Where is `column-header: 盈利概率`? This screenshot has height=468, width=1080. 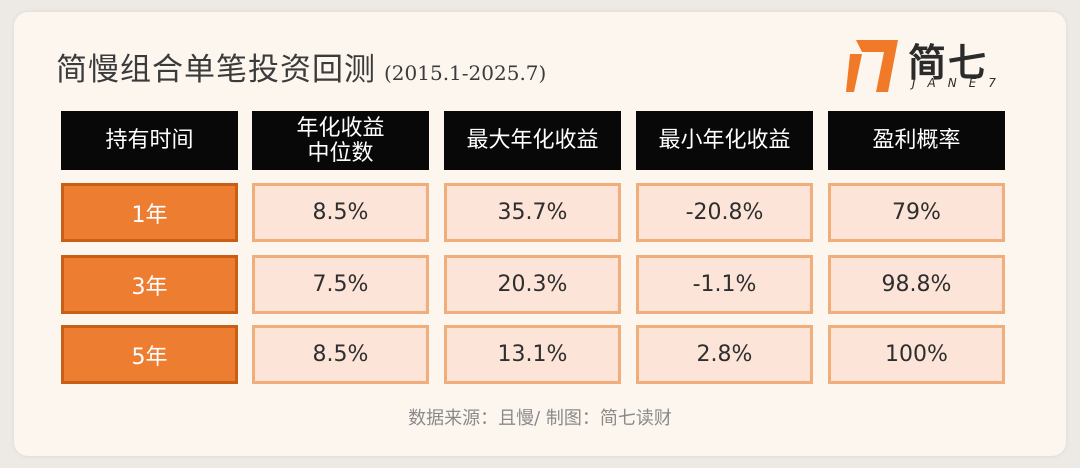
column-header: 盈利概率 is located at coordinates (916, 140).